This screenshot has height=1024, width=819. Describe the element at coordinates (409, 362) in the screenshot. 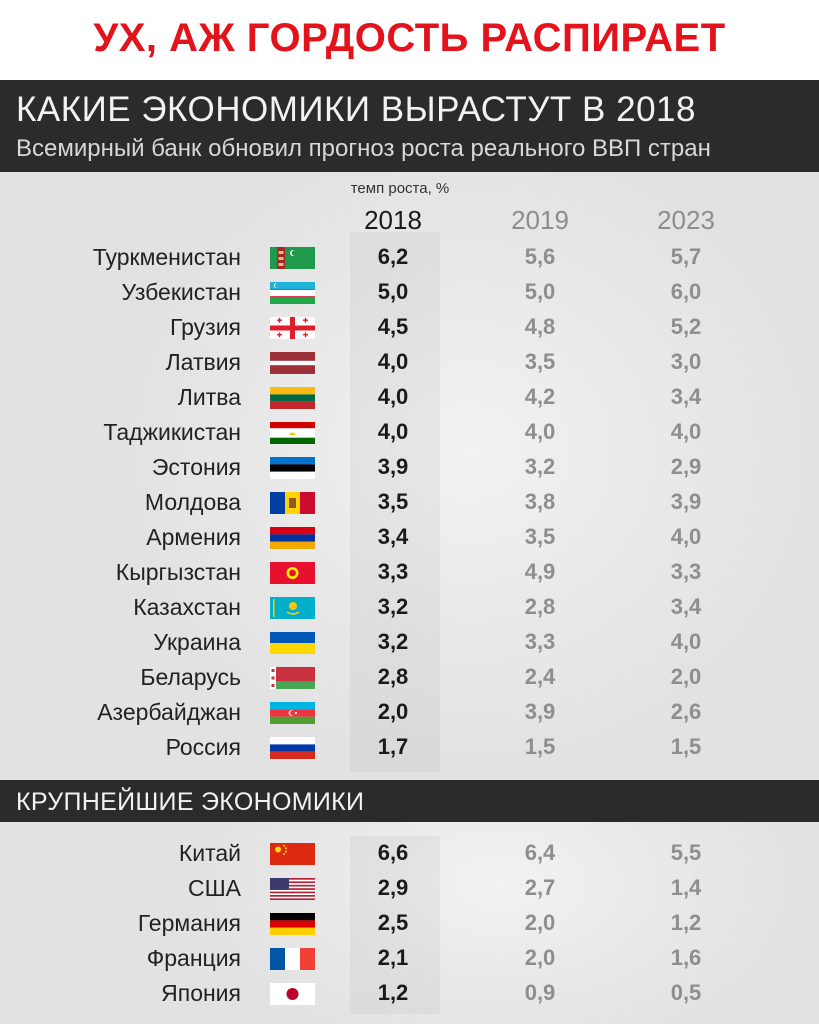

I see `table-row: Латвия 4,0 3,5 3,0` at that location.